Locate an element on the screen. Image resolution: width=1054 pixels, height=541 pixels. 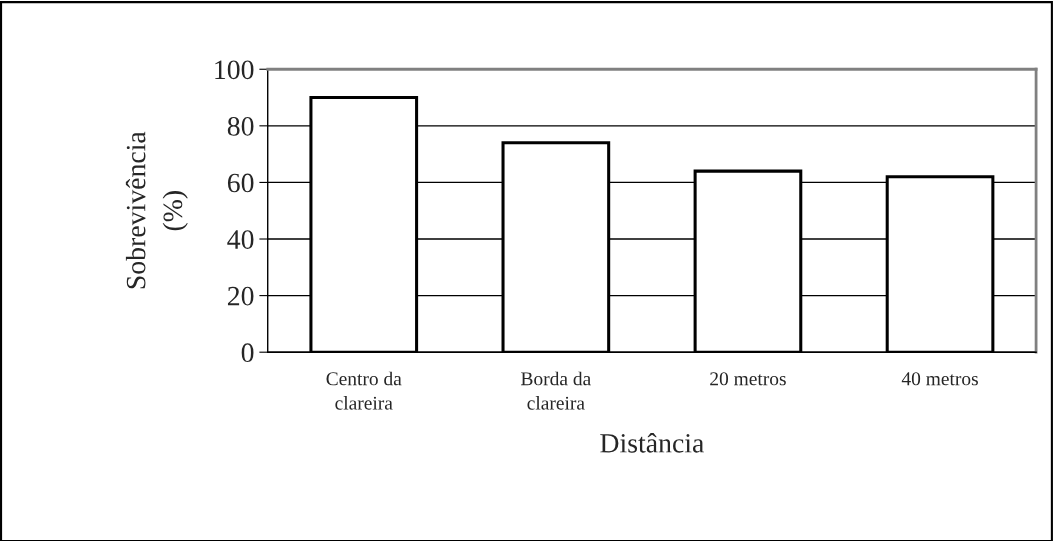
x-tick-label: Centro da clareira is located at coordinates (364, 390).